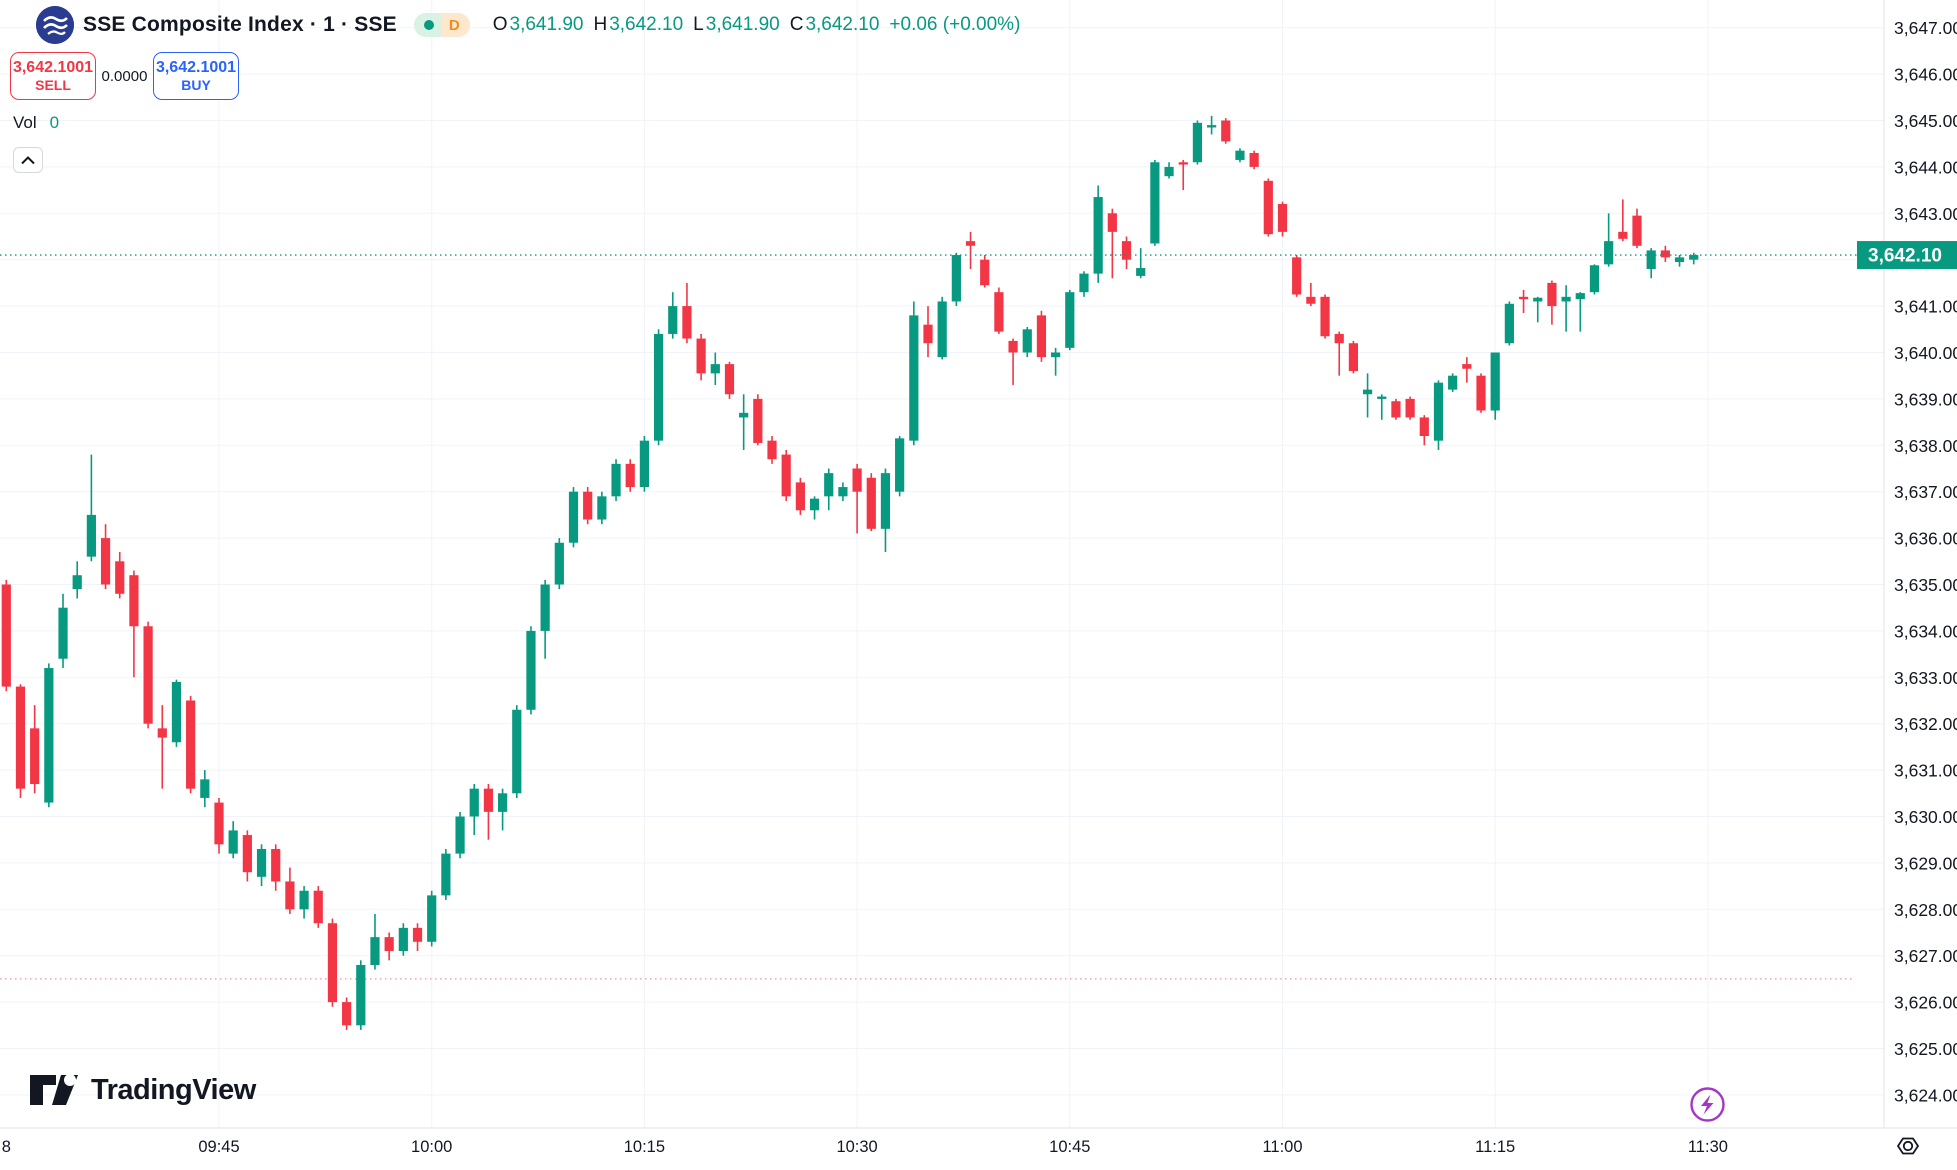 The image size is (1957, 1170). I want to click on price-tick-label: 3,643.00, so click(1925, 214).